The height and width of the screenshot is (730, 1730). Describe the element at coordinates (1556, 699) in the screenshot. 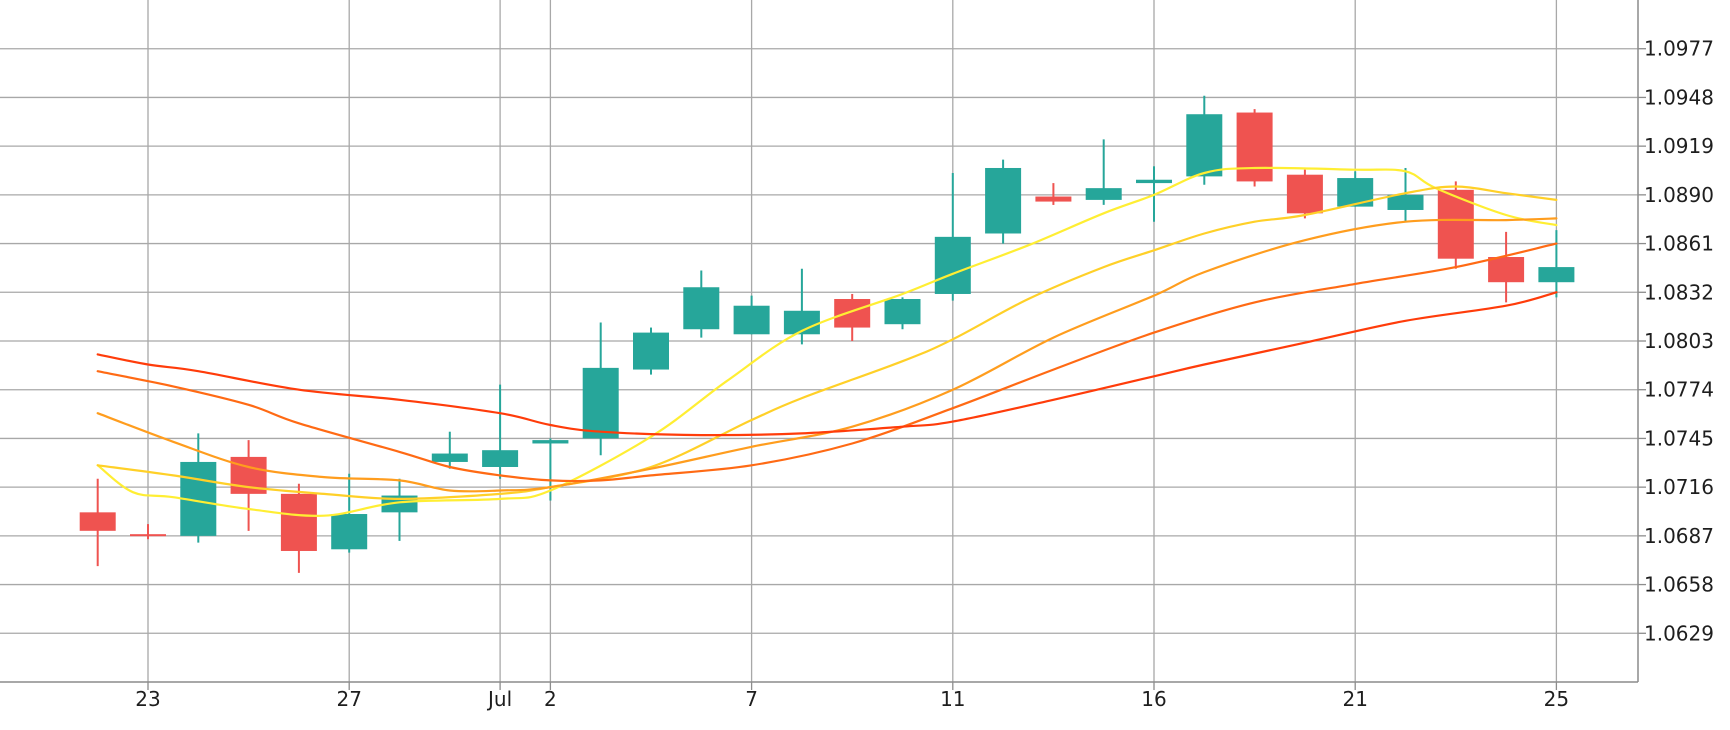

I see `x-tick-label: 25` at that location.